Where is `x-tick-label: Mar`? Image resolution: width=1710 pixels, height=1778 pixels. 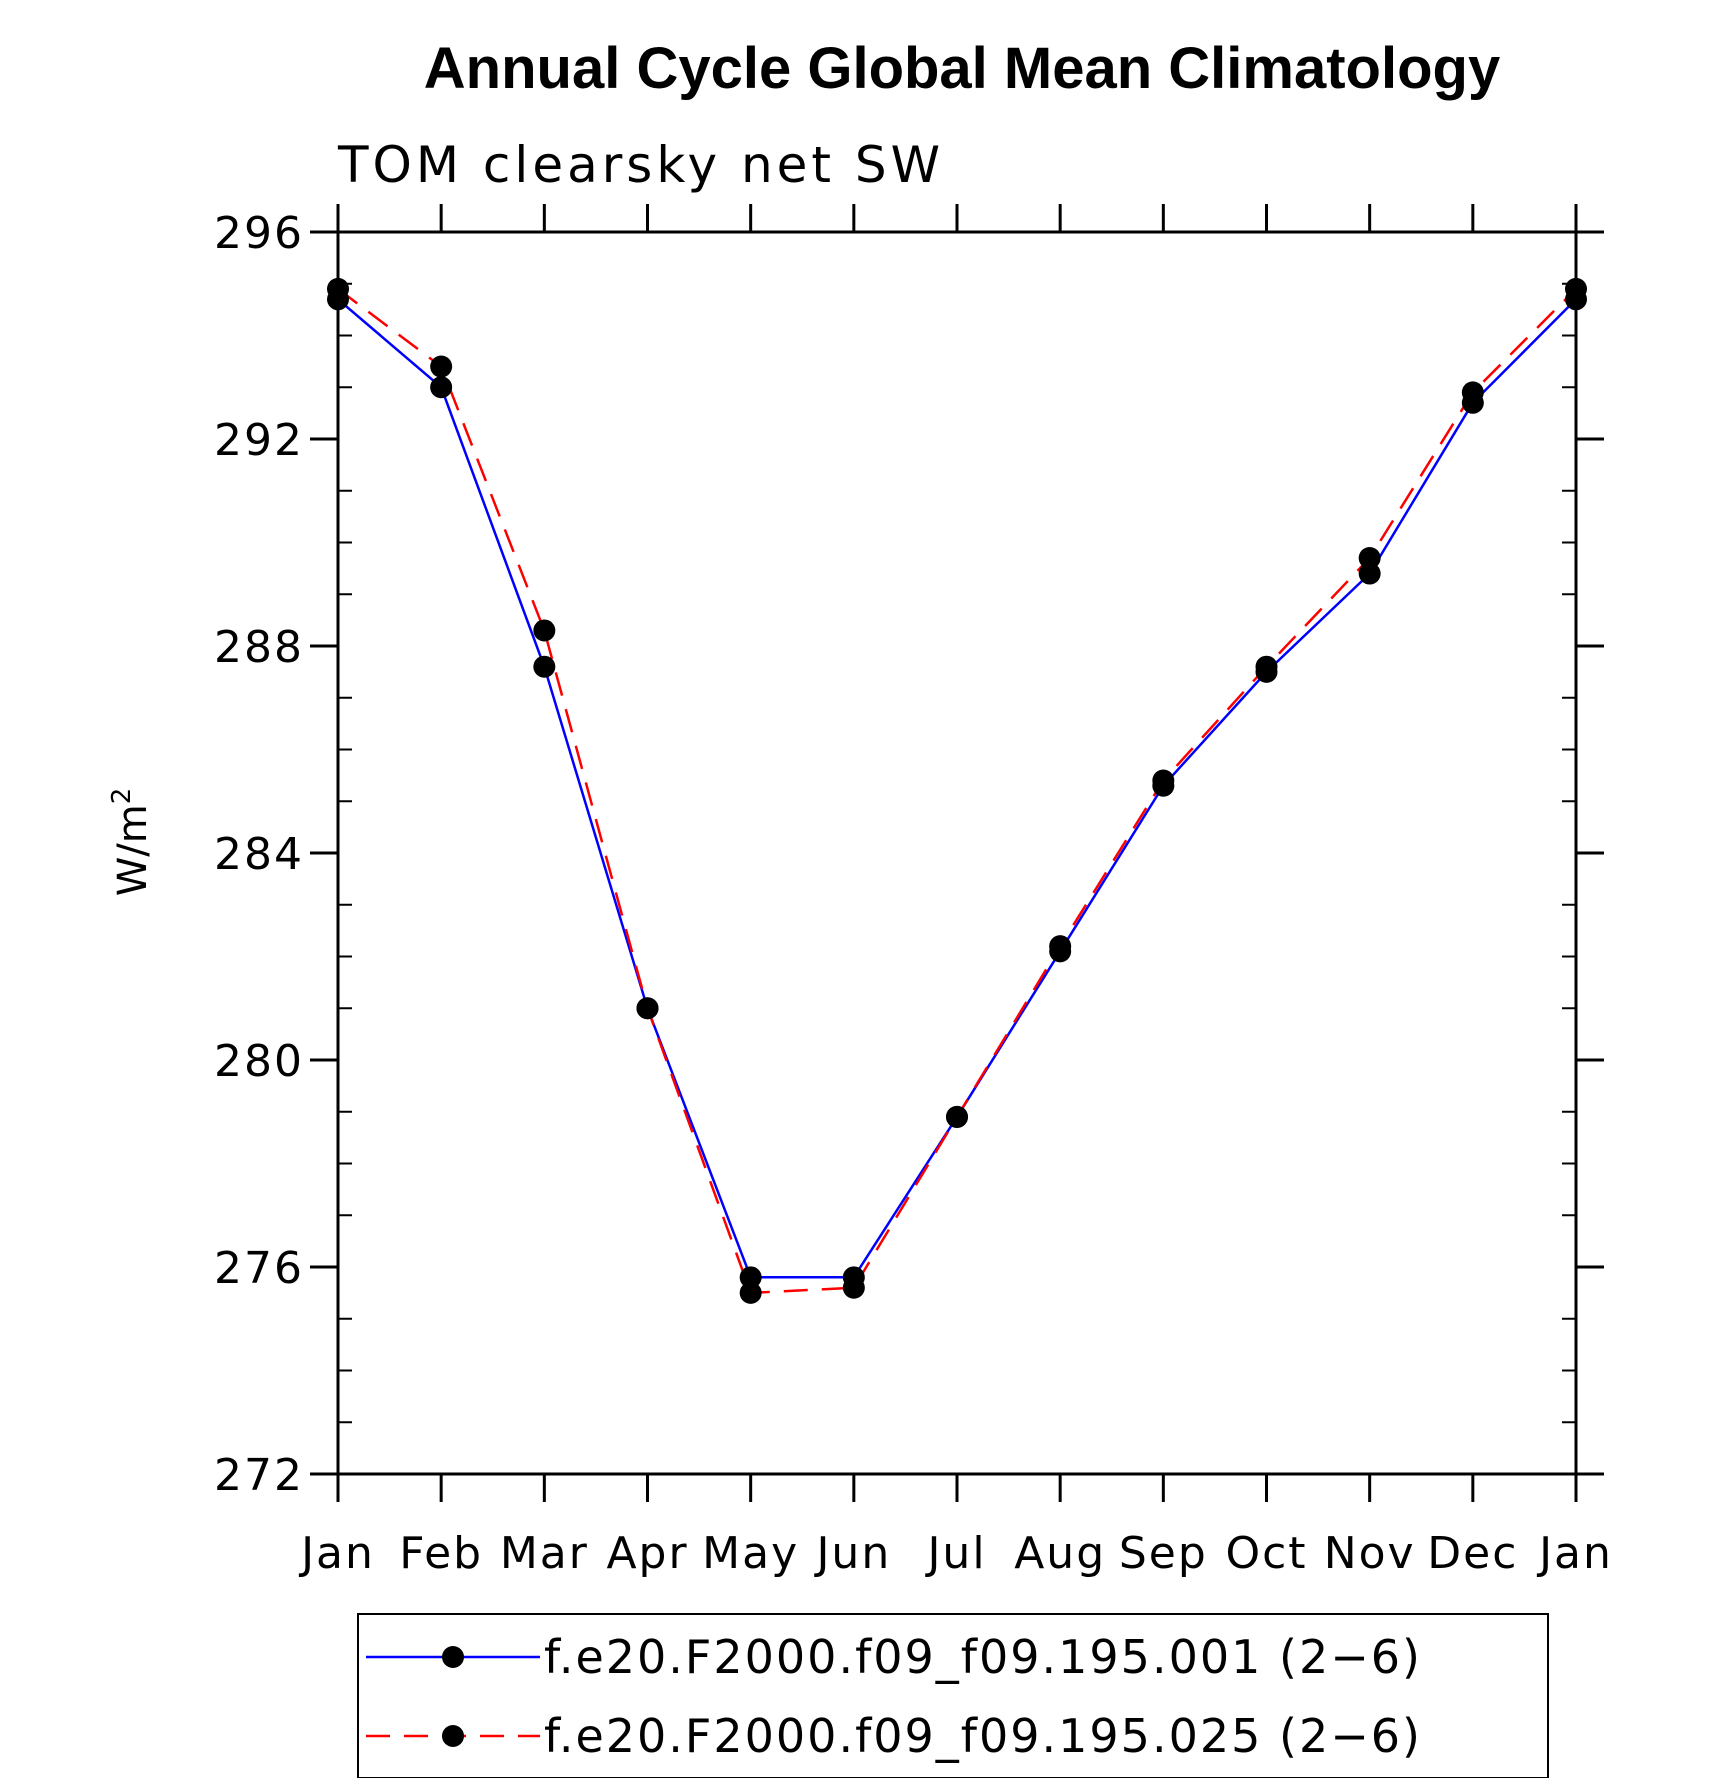 x-tick-label: Mar is located at coordinates (544, 1553).